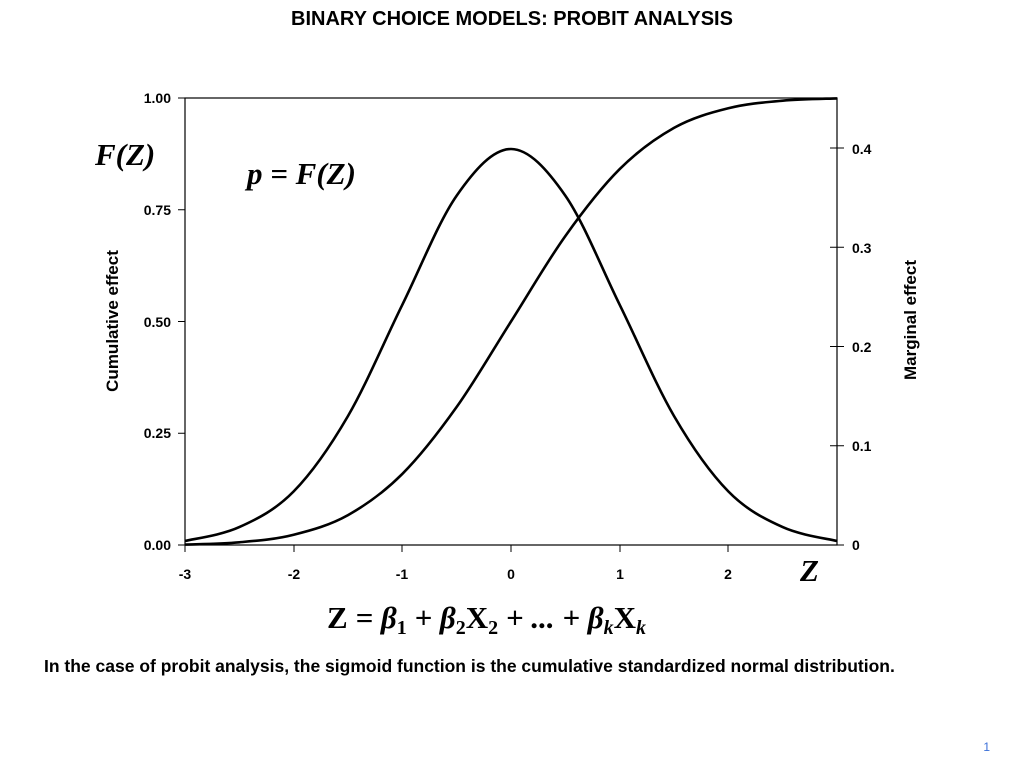 The height and width of the screenshot is (768, 1024). I want to click on y2-tick-label: 0.3, so click(862, 248).